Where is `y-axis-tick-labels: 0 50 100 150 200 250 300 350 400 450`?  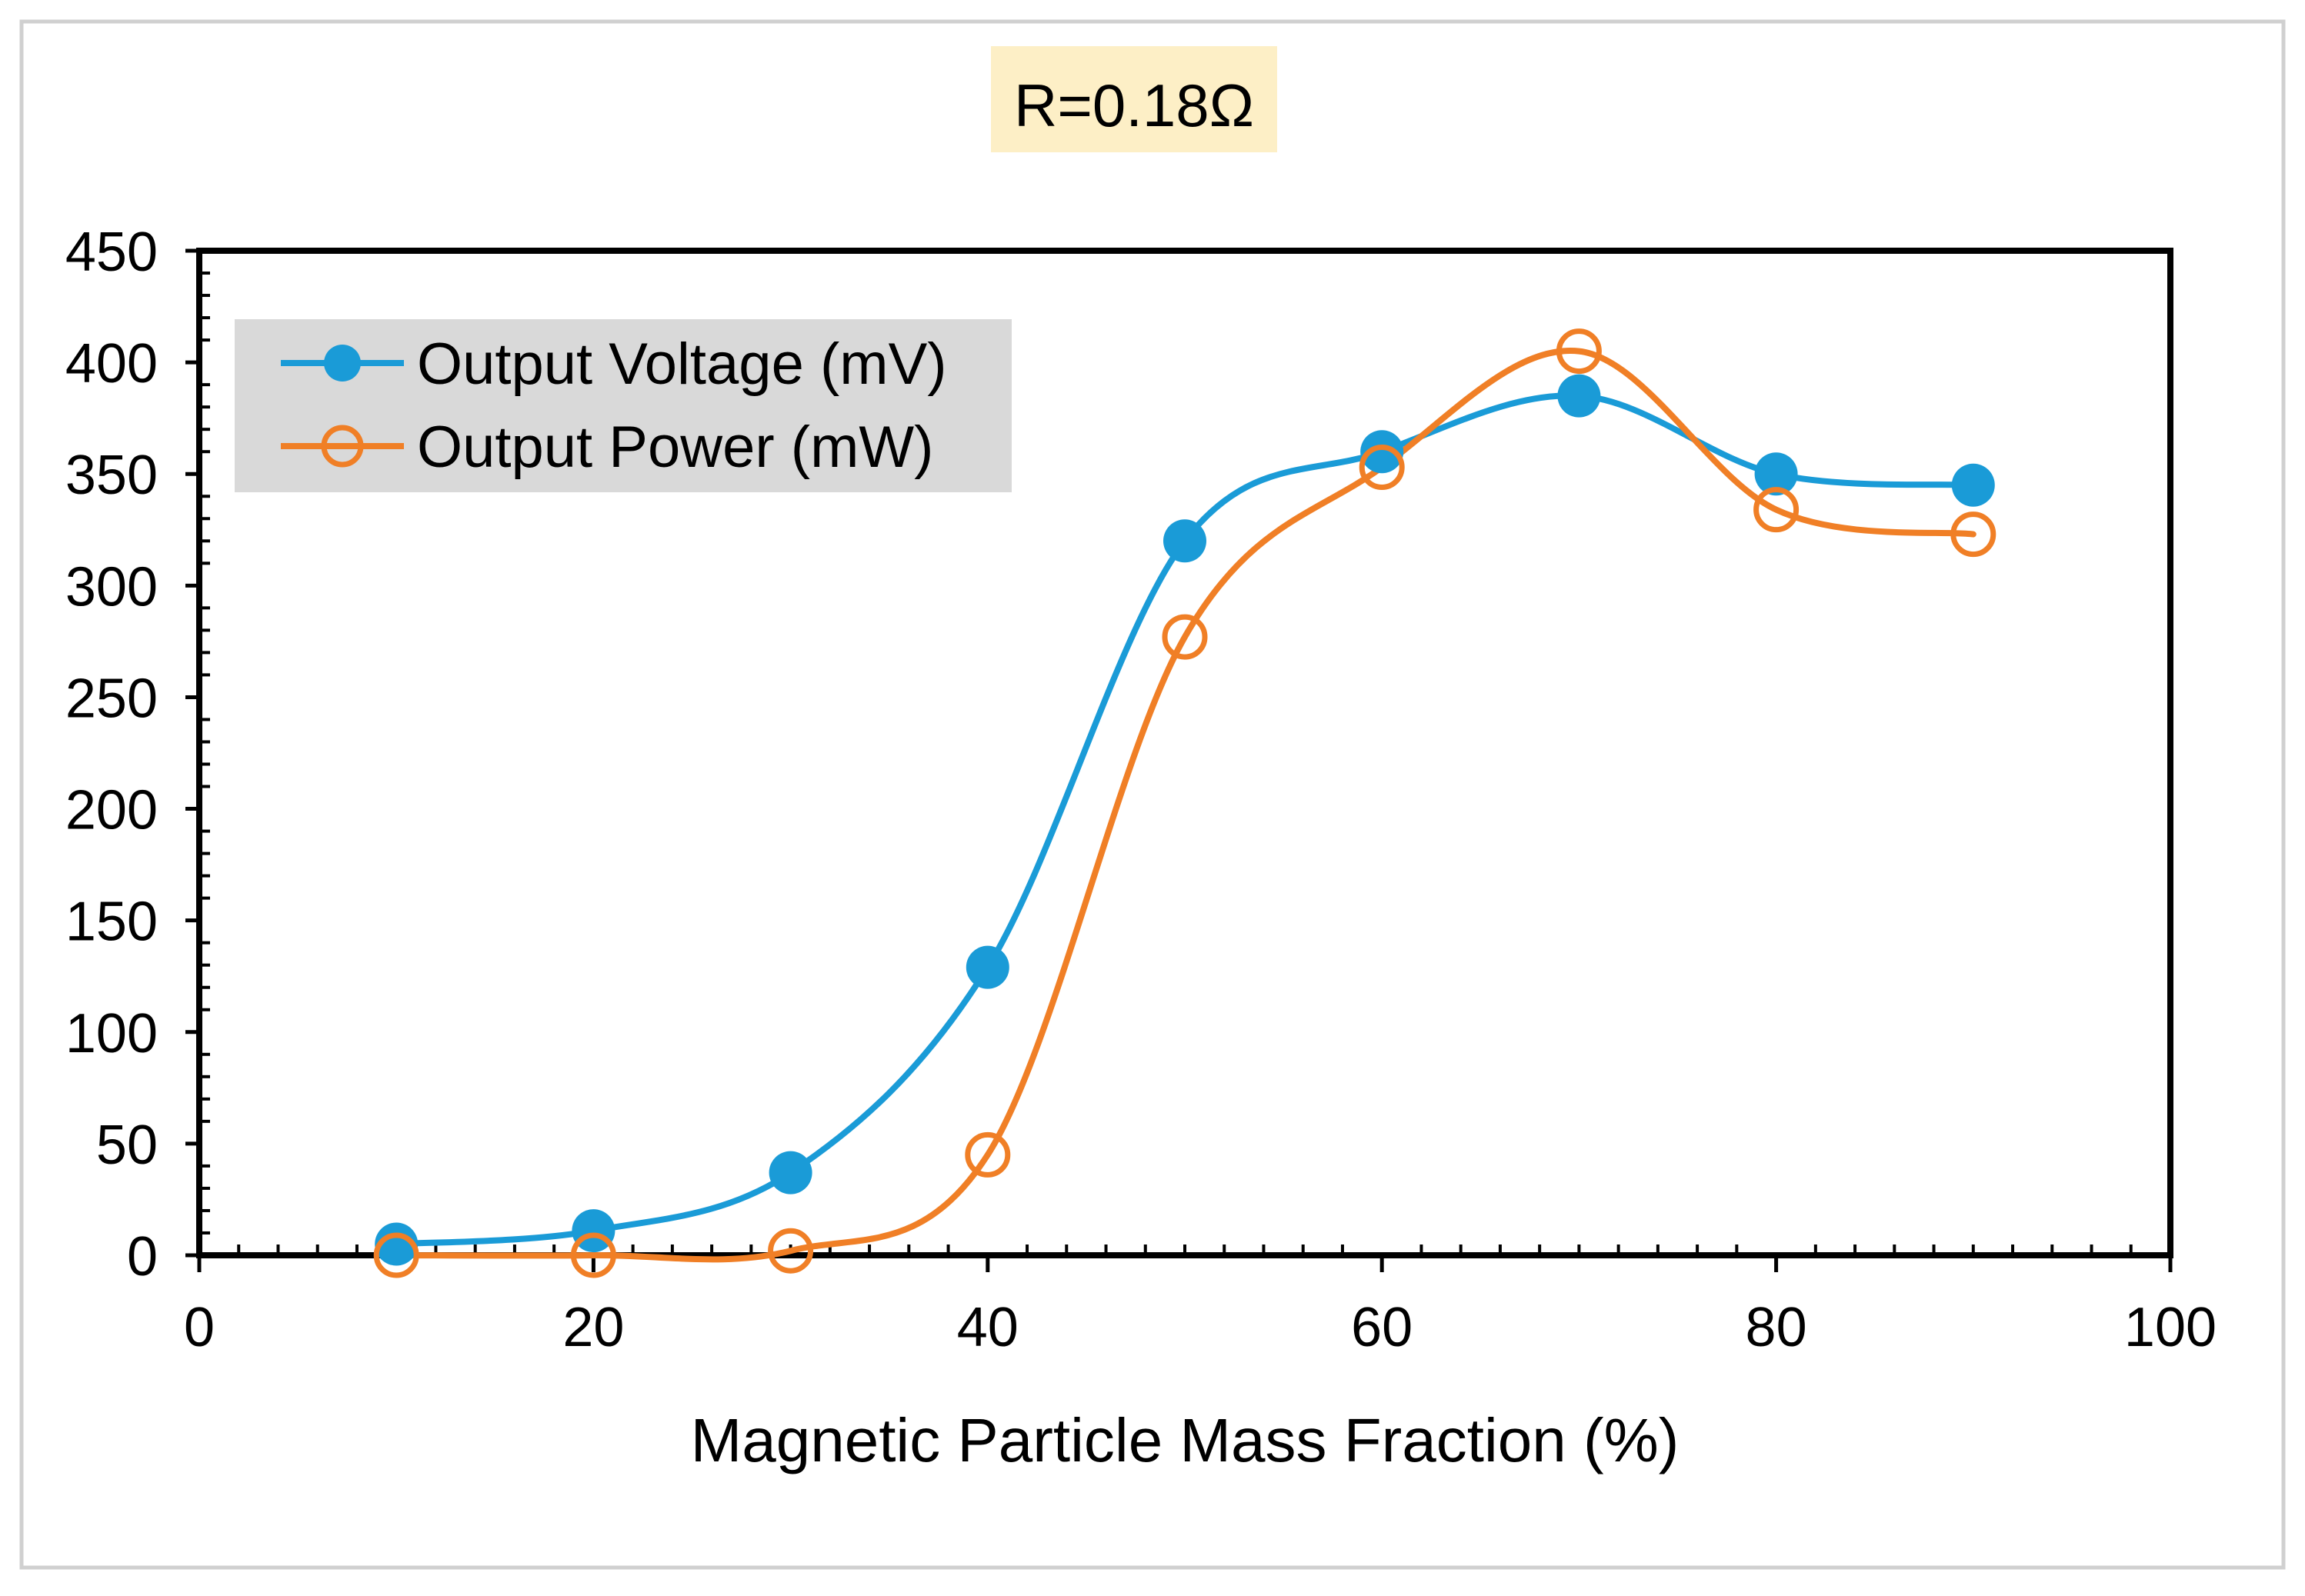
y-axis-tick-labels: 0 50 100 150 200 250 300 350 400 450 is located at coordinates (111, 755).